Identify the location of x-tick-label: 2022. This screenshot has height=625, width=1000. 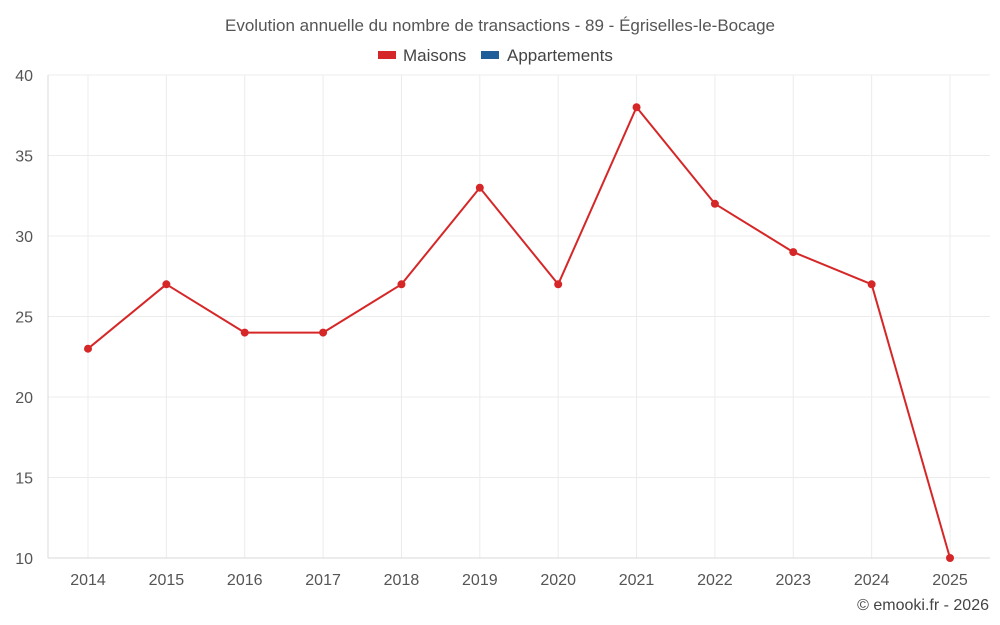
(715, 580).